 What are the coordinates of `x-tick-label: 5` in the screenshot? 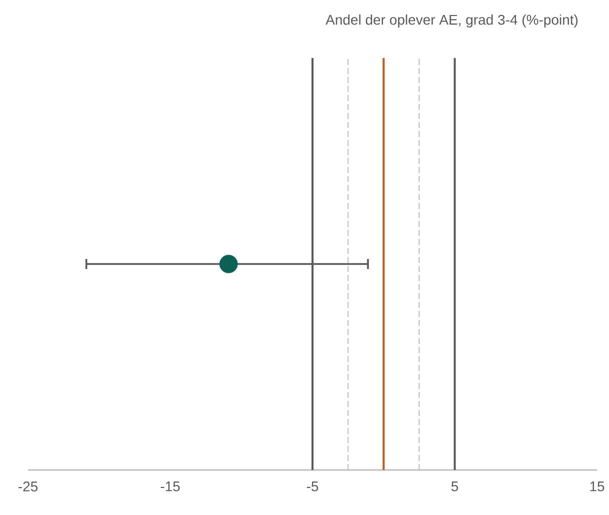 It's located at (454, 487).